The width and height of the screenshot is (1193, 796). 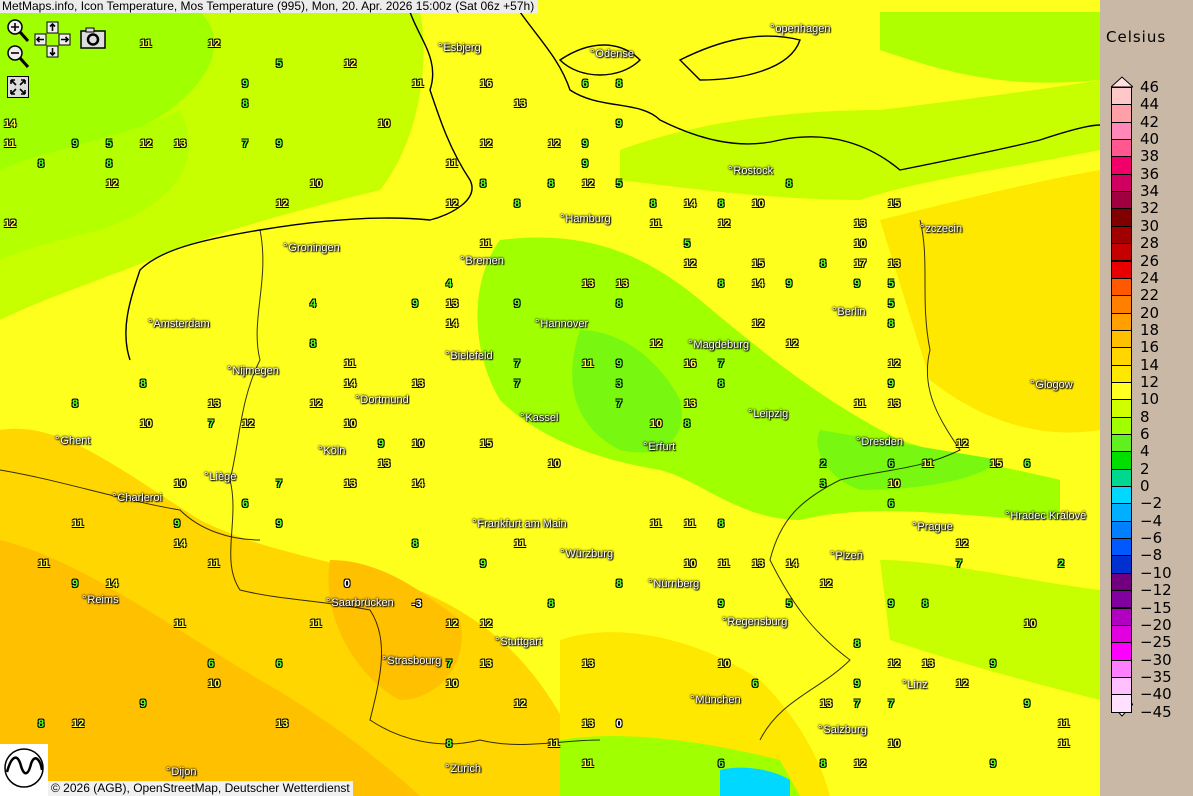 What do you see at coordinates (750, 171) in the screenshot?
I see `city-label: Rostock` at bounding box center [750, 171].